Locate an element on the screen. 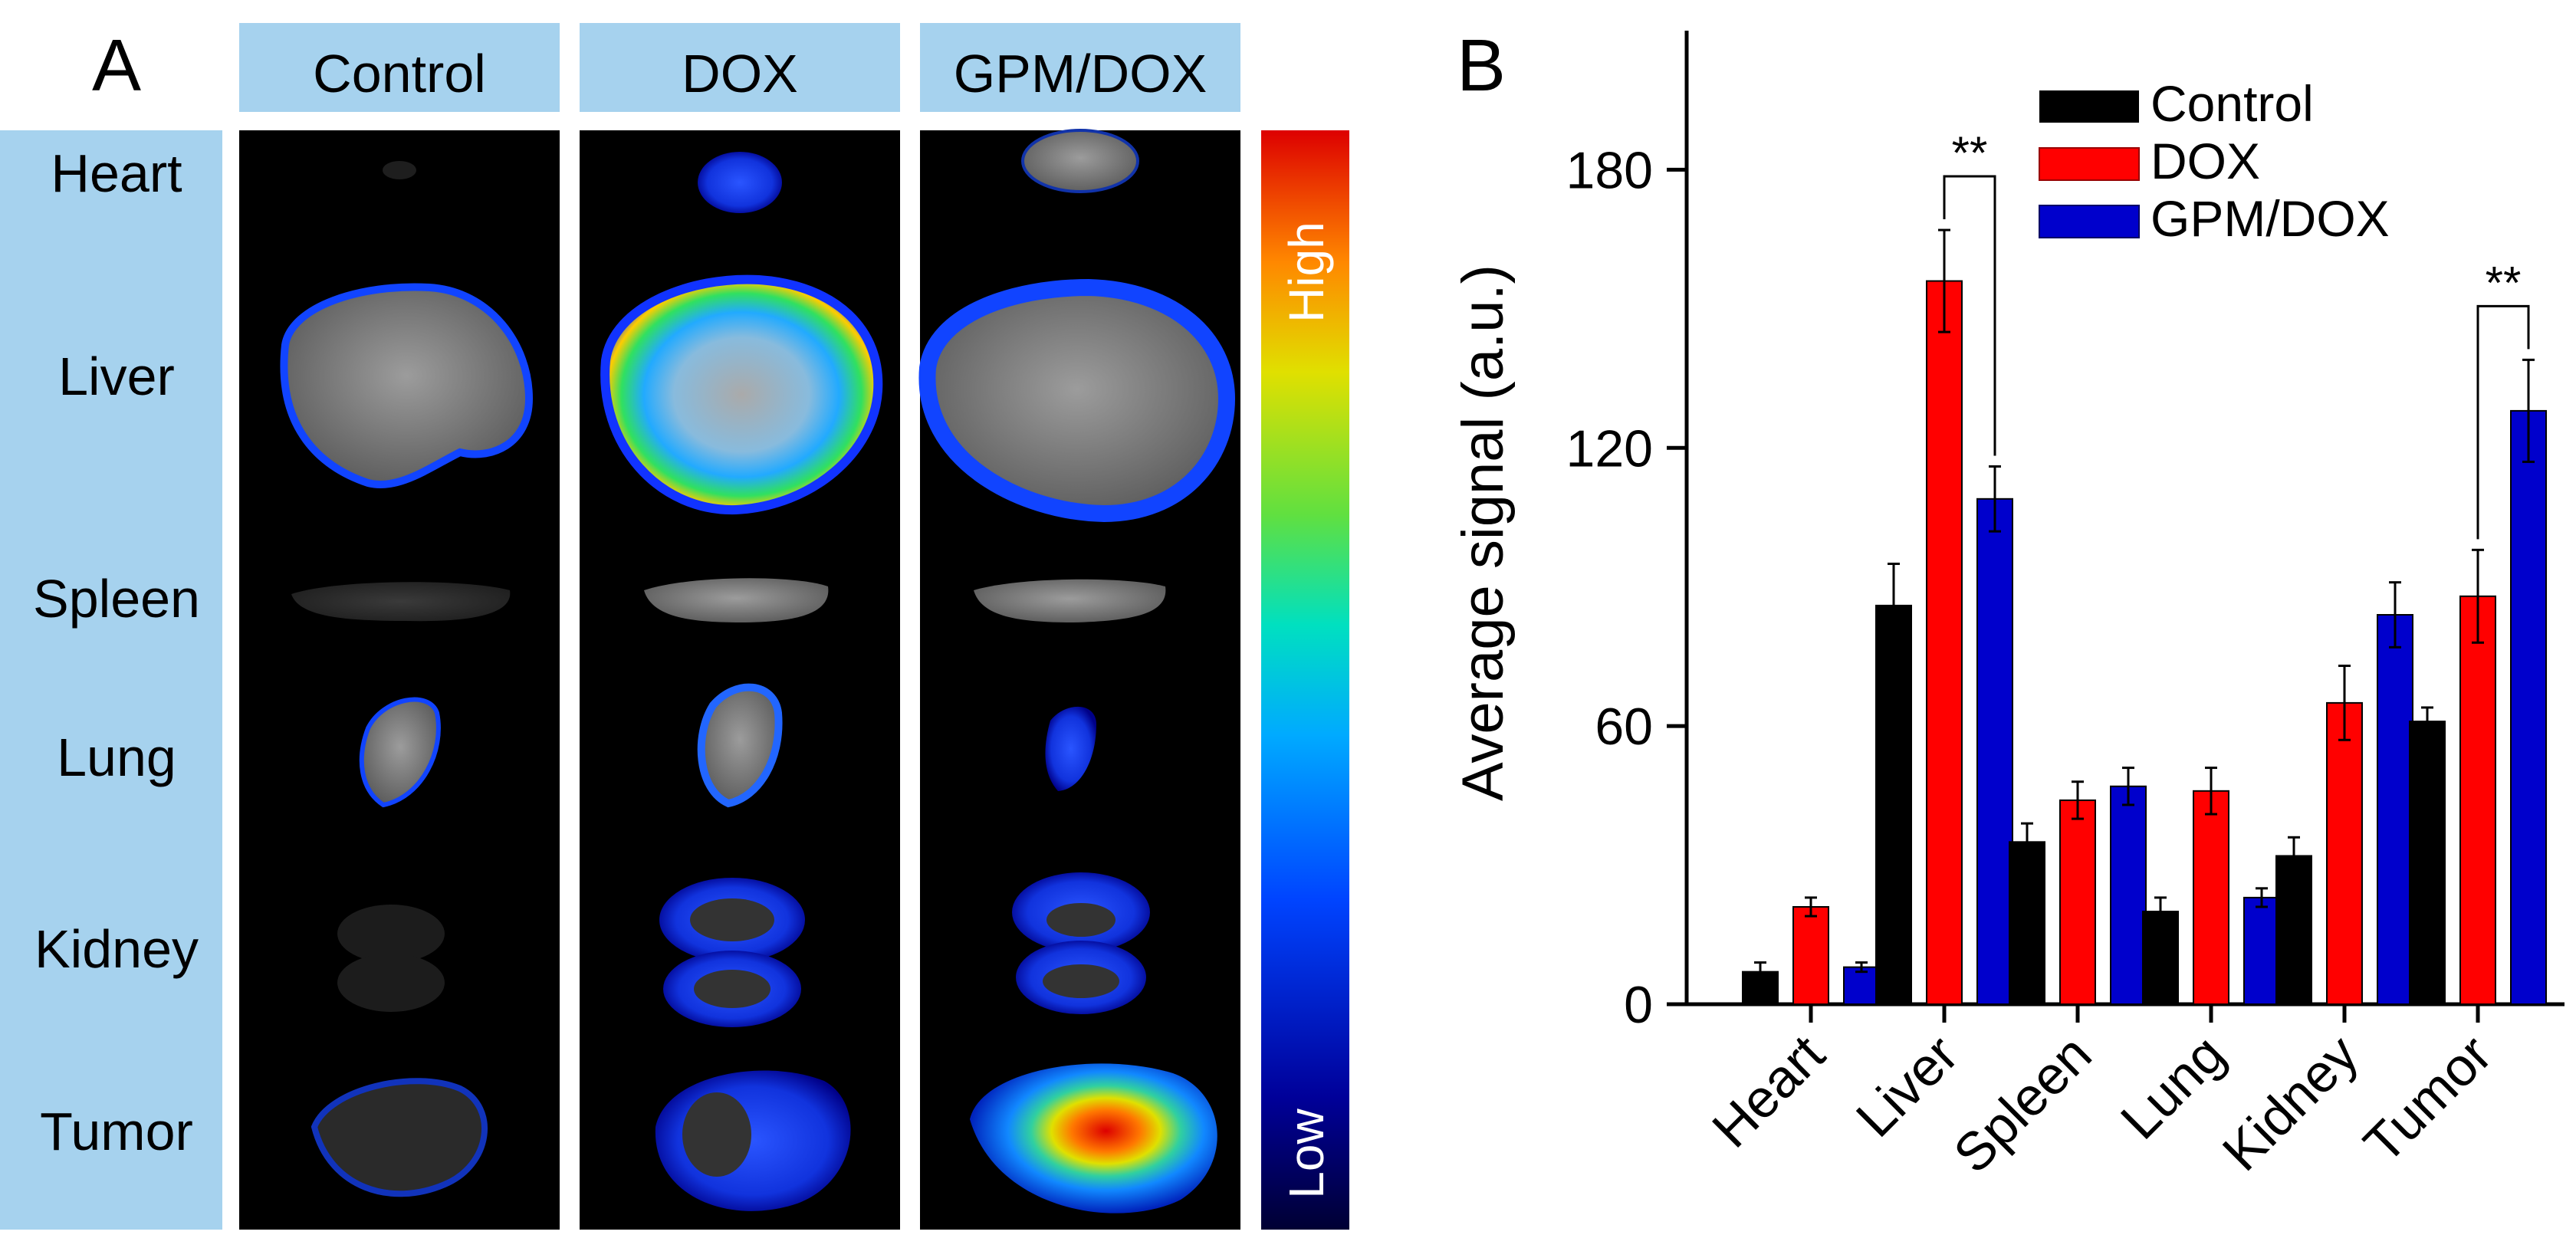  bar-lung-dox is located at coordinates (2211, 898).